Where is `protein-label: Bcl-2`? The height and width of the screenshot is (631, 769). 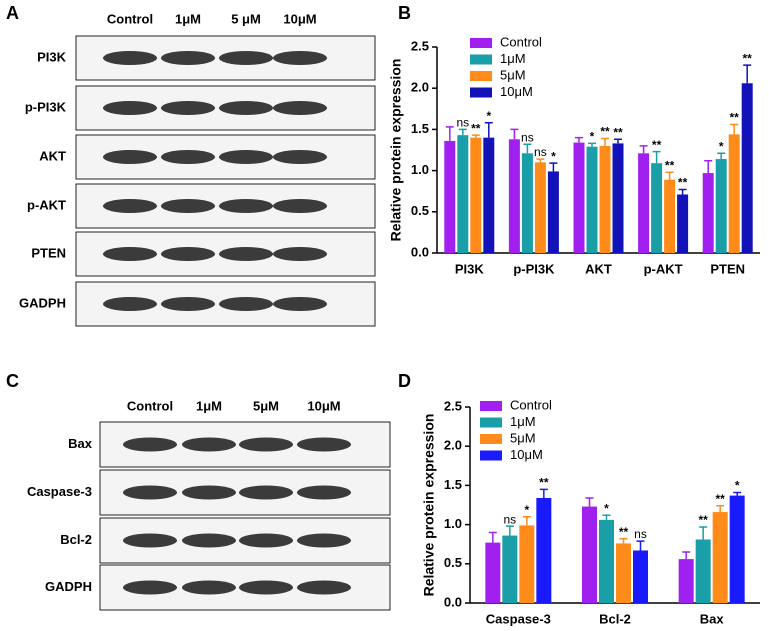 protein-label: Bcl-2 is located at coordinates (76, 539).